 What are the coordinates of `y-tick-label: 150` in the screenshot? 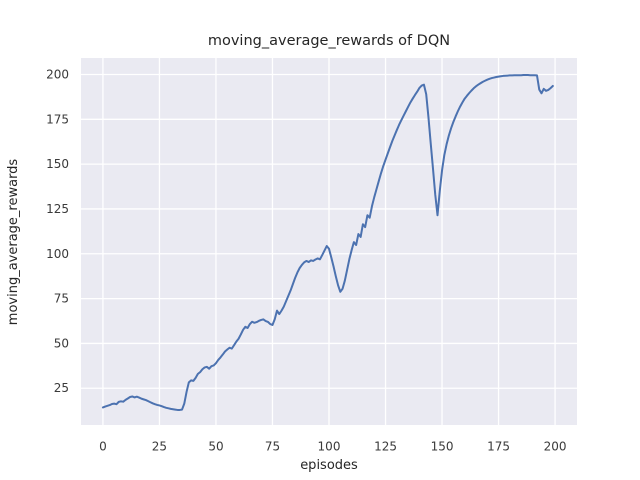 It's located at (57, 164).